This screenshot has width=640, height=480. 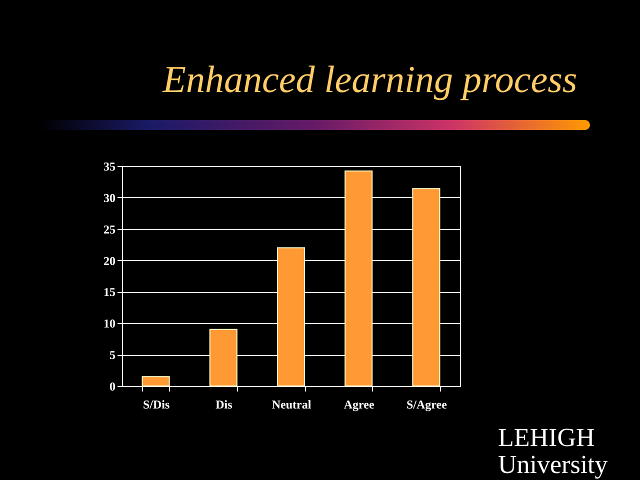 I want to click on y-tick-label: 20, so click(x=110, y=261).